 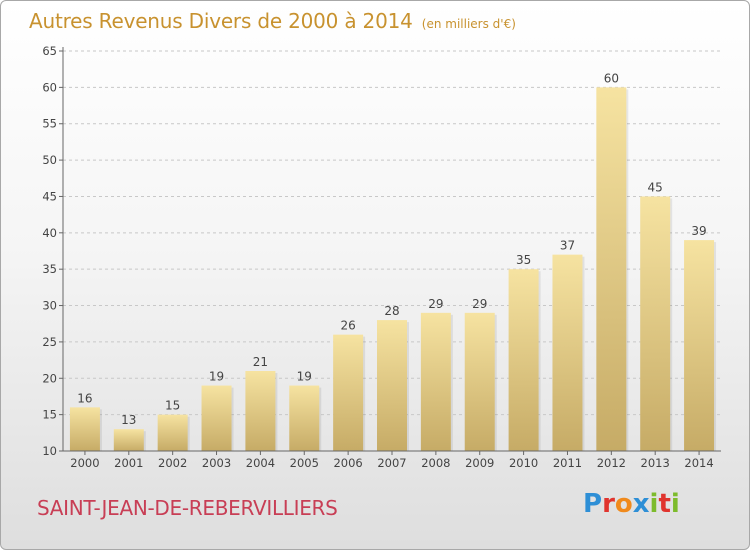 What do you see at coordinates (84, 398) in the screenshot?
I see `data-label: 16` at bounding box center [84, 398].